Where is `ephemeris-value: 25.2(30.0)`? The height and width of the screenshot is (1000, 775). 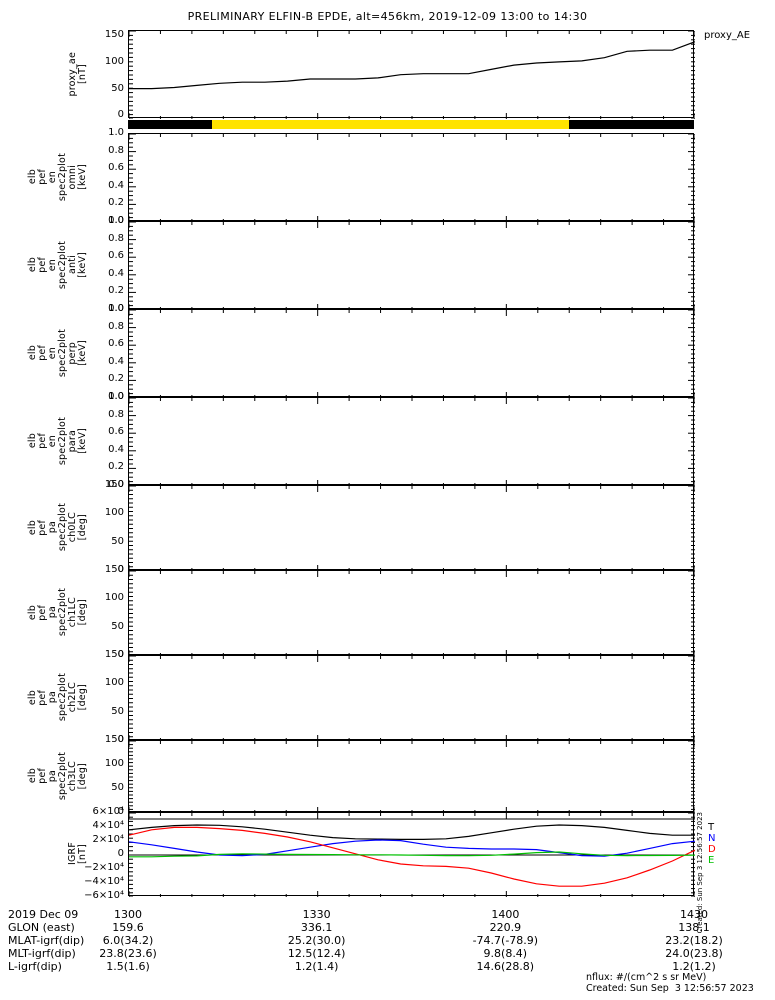 ephemeris-value: 25.2(30.0) is located at coordinates (316, 940).